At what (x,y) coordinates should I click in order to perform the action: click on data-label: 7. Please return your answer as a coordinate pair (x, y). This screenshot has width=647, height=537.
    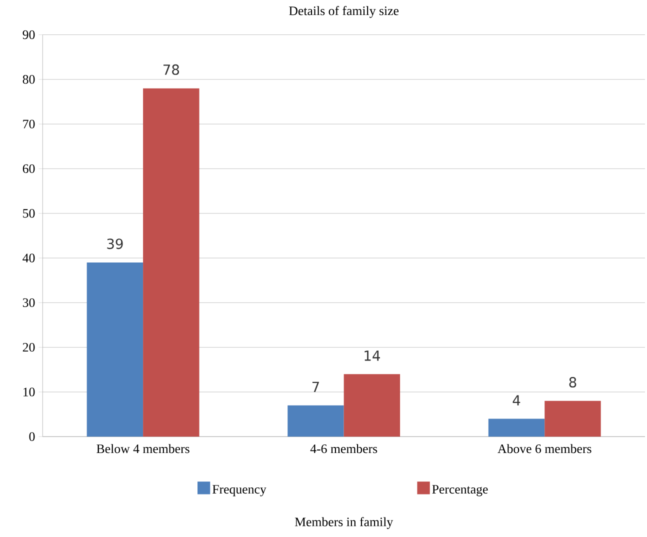
    Looking at the image, I should click on (315, 387).